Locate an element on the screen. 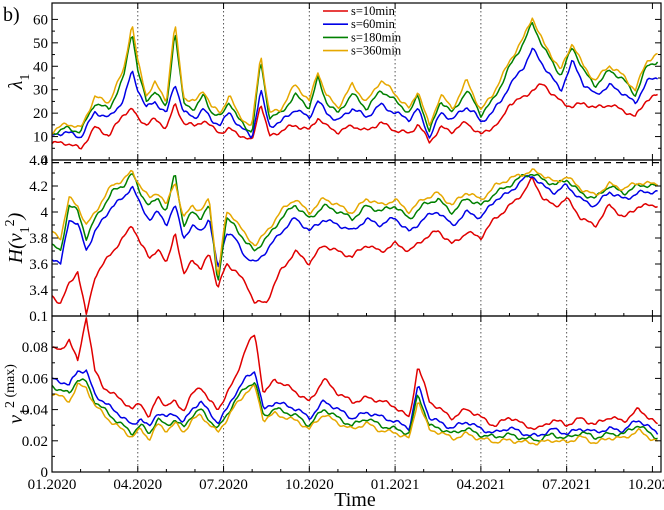  y-tick-label: 4.4 is located at coordinates (38, 161).